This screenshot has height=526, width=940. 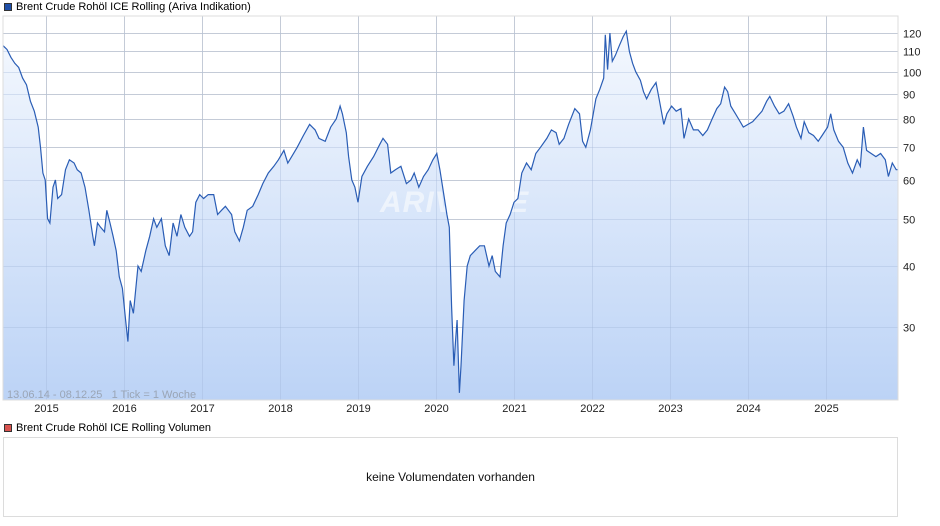 I want to click on volume-chart-legend: Brent Crude Rohöl ICE Rolling Volumen, so click(x=107, y=428).